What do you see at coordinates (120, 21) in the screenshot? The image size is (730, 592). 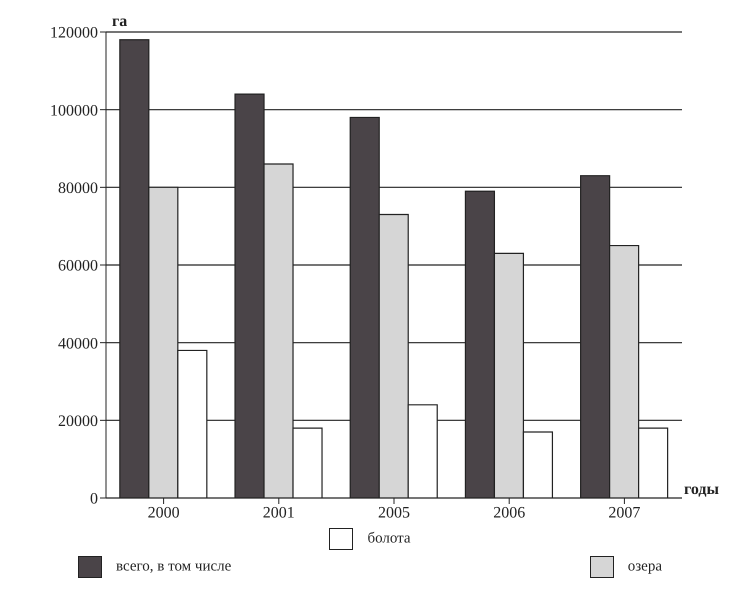 I see `y-axis-title: га` at bounding box center [120, 21].